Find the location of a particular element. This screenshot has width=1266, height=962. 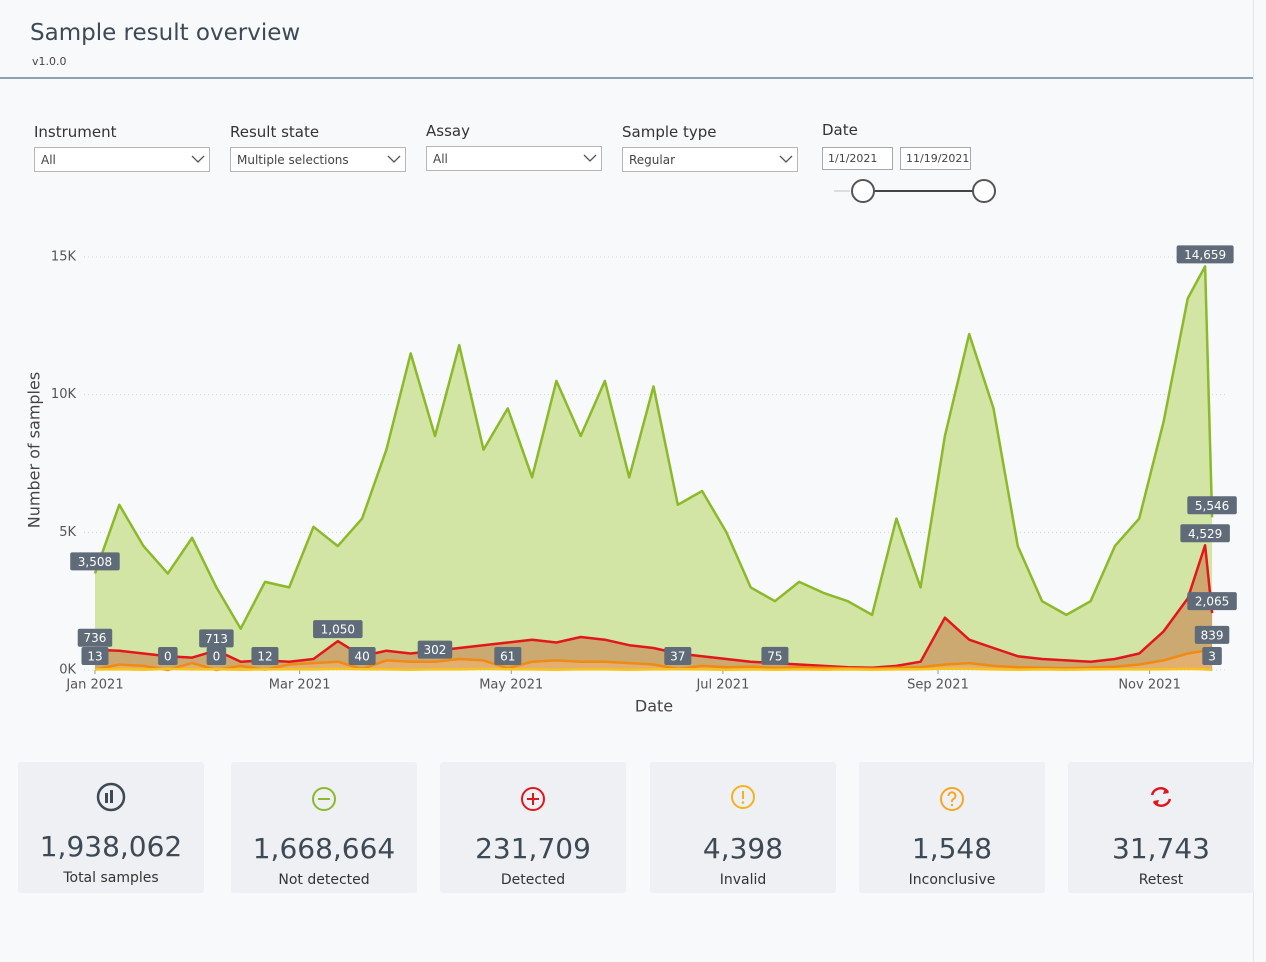

data-label: 61 is located at coordinates (507, 657).